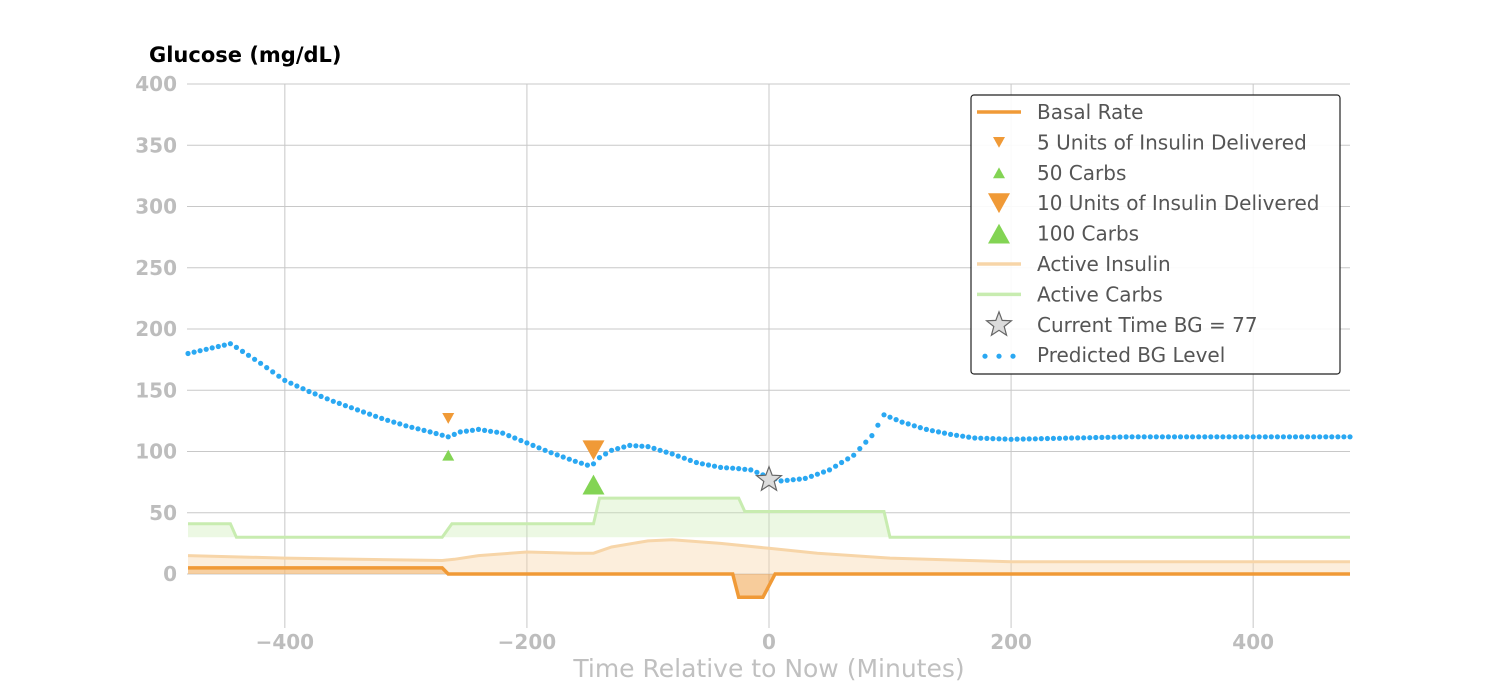 The width and height of the screenshot is (1500, 700). I want to click on legend-label: 100 Carbs, so click(1088, 234).